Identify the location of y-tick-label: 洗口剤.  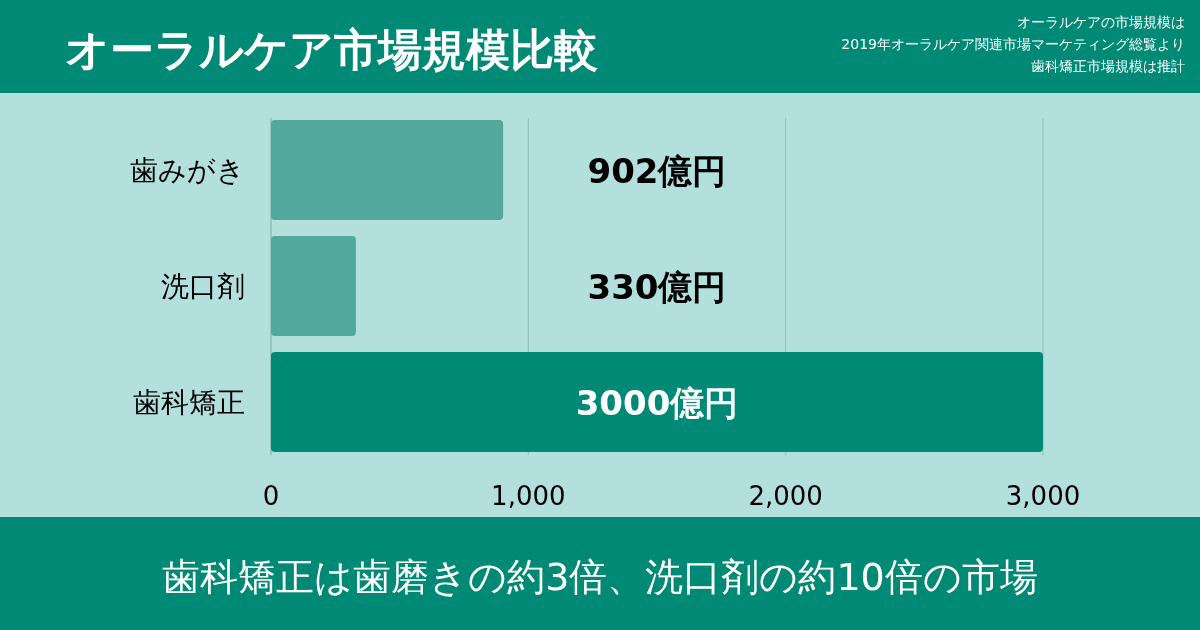
(203, 286).